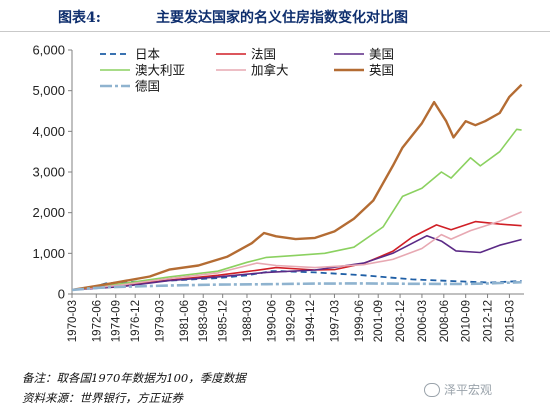 Image resolution: width=550 pixels, height=420 pixels. Describe the element at coordinates (48, 172) in the screenshot. I see `y-tick-label: 3,000` at that location.